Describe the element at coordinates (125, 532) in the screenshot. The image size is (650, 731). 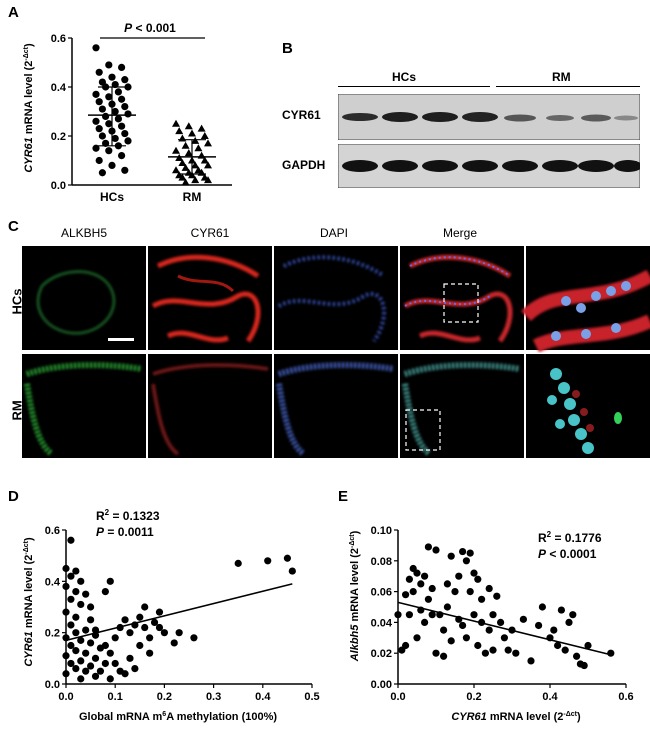
I see `panel-d-p: P = 0.0011` at that location.